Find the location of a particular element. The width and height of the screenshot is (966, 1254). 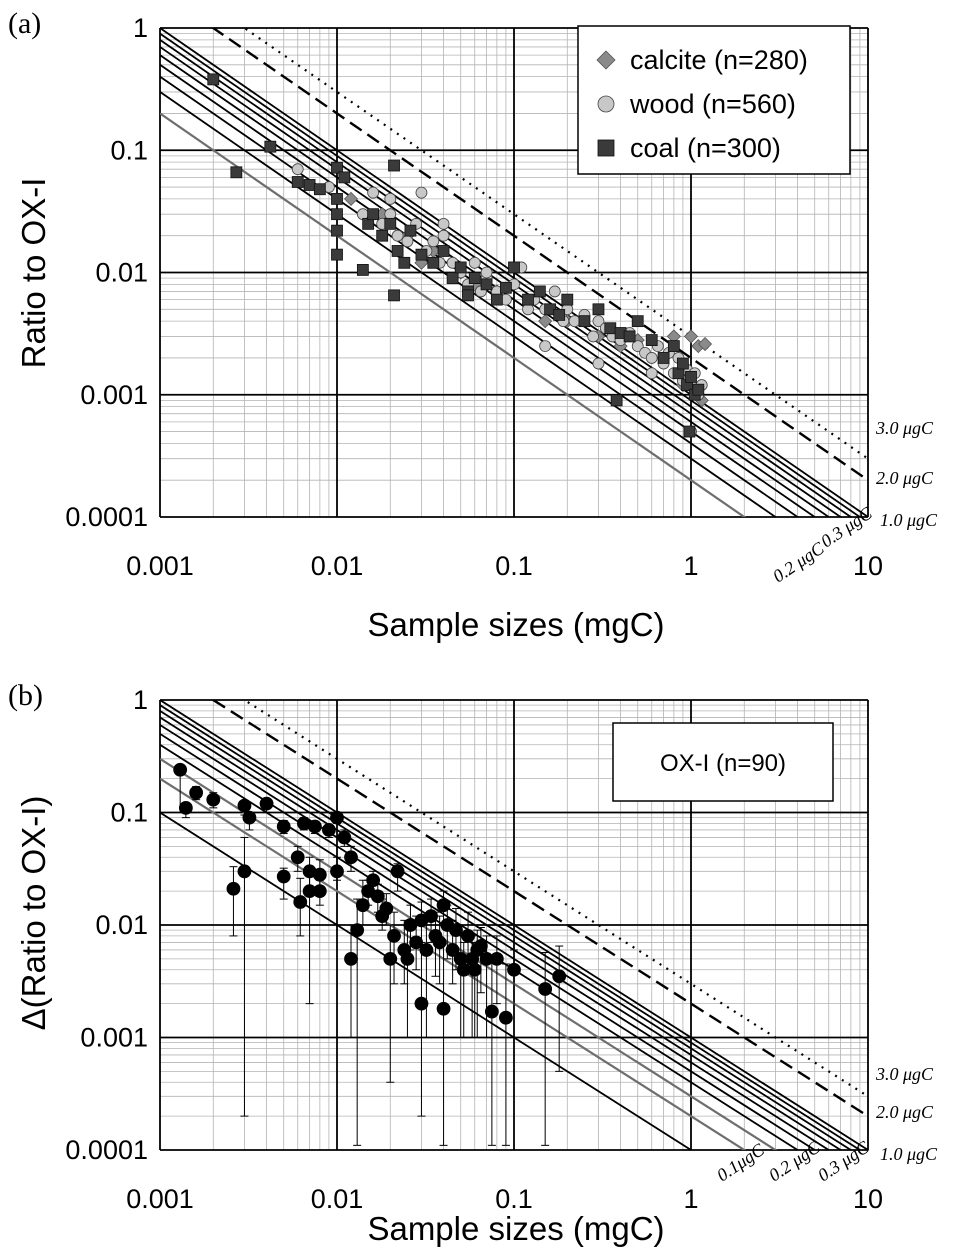

legend-label: coal (n=300) is located at coordinates (705, 148).